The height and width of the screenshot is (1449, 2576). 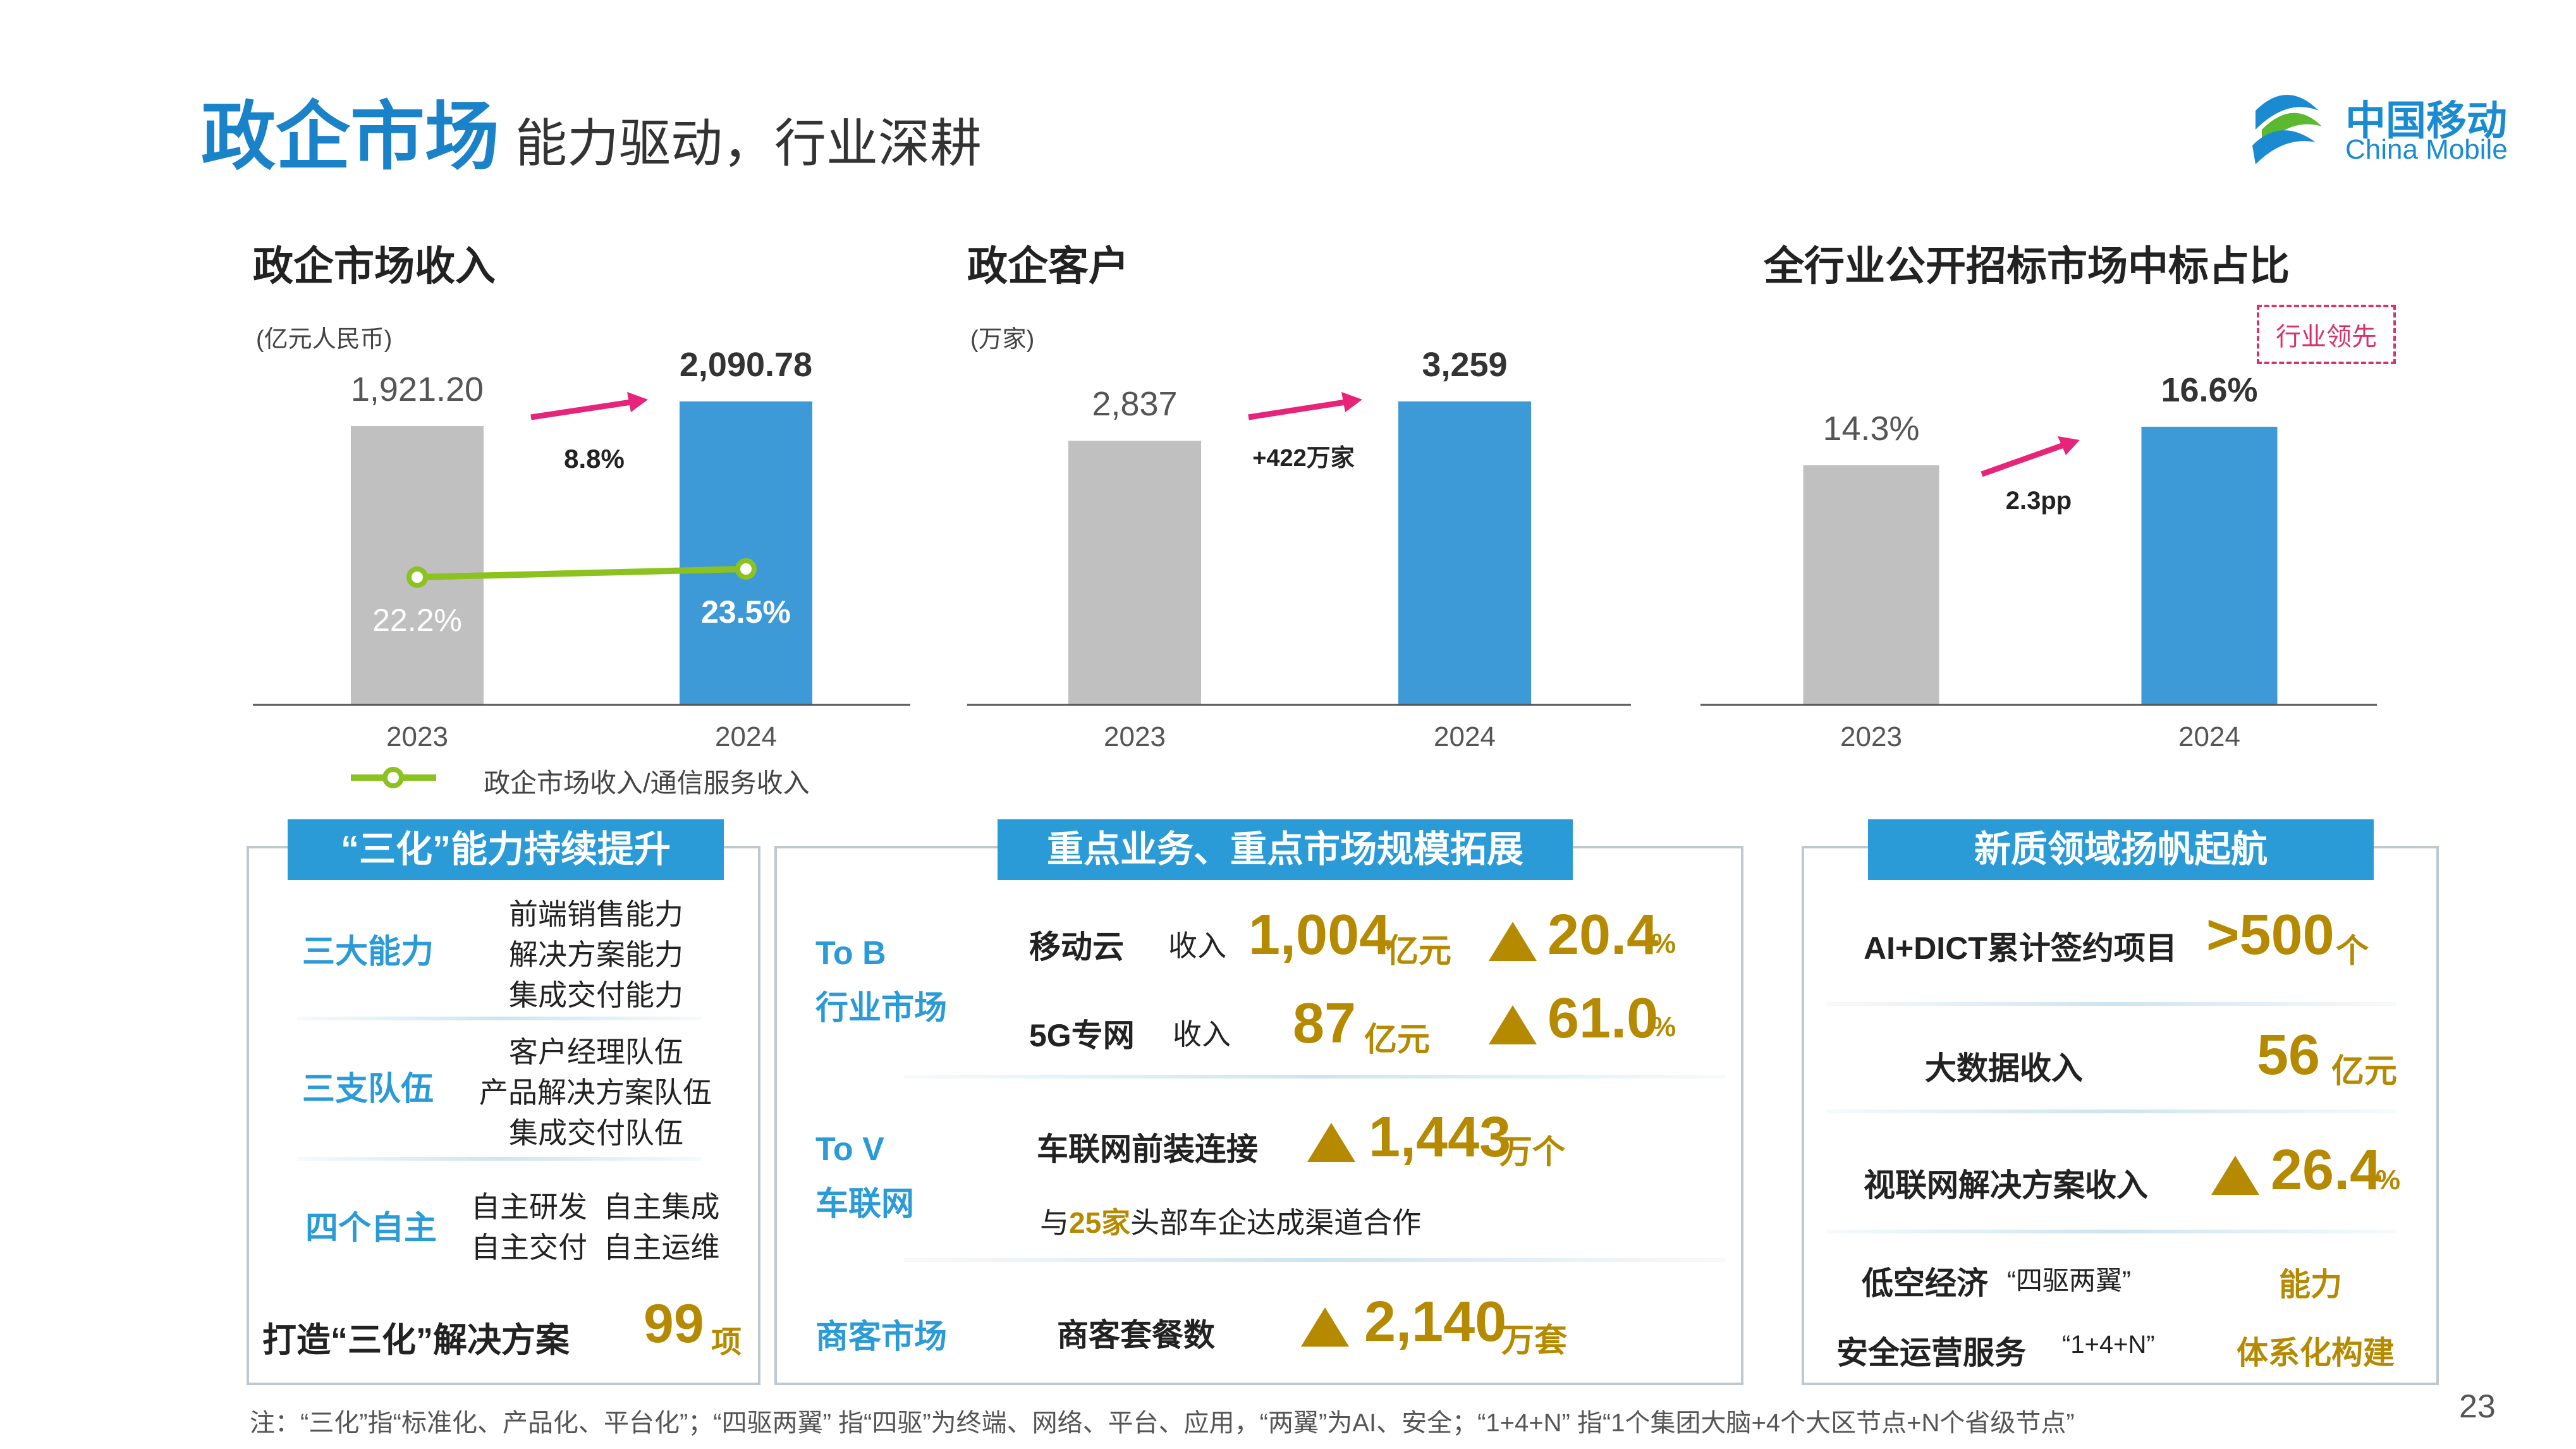 What do you see at coordinates (596, 914) in the screenshot?
I see `panel1-row1-item1: 前端销售能力` at bounding box center [596, 914].